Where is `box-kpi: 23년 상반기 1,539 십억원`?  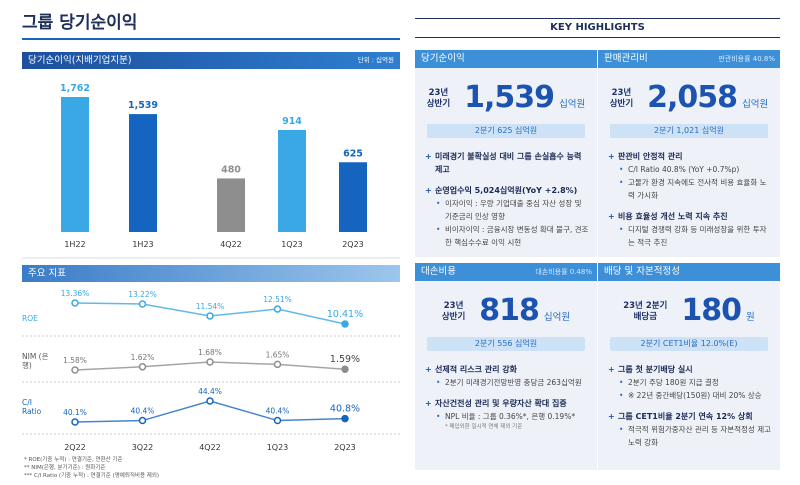 box-kpi: 23년 상반기 1,539 십억원 is located at coordinates (506, 99).